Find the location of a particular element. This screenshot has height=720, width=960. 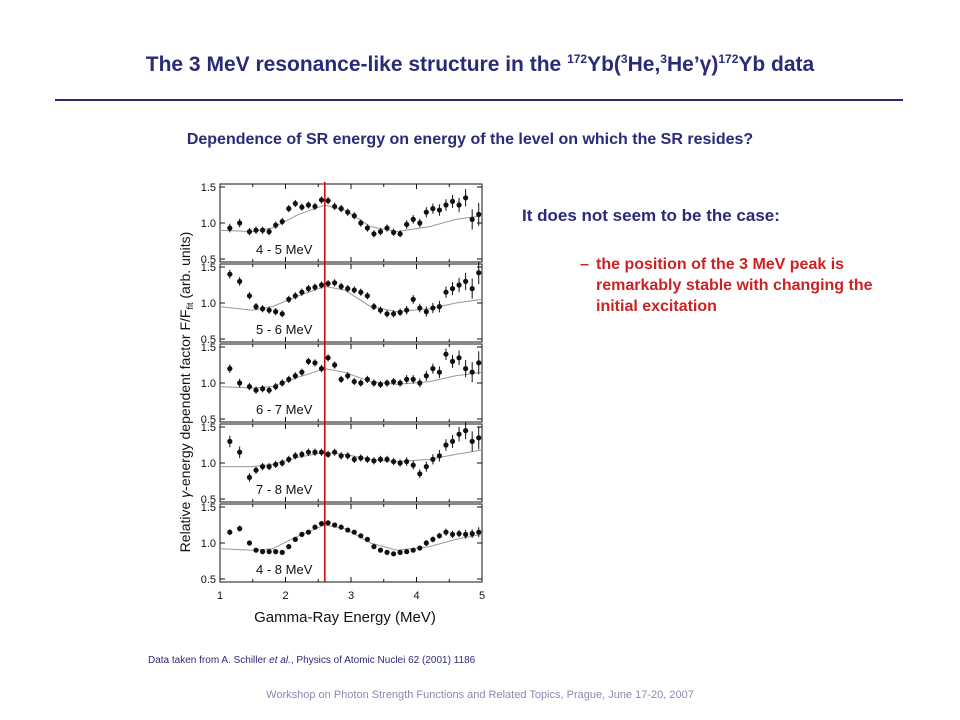

panel-label: 4 - 5 MeV is located at coordinates (284, 249).